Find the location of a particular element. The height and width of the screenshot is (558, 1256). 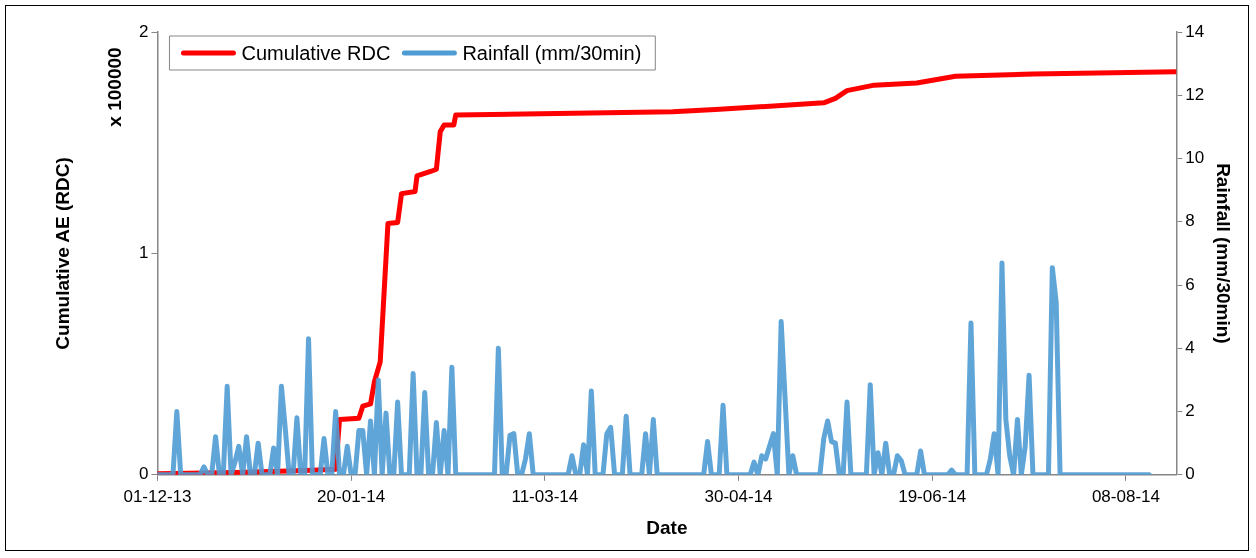

legend-label: Cumulative RDC is located at coordinates (316, 52).